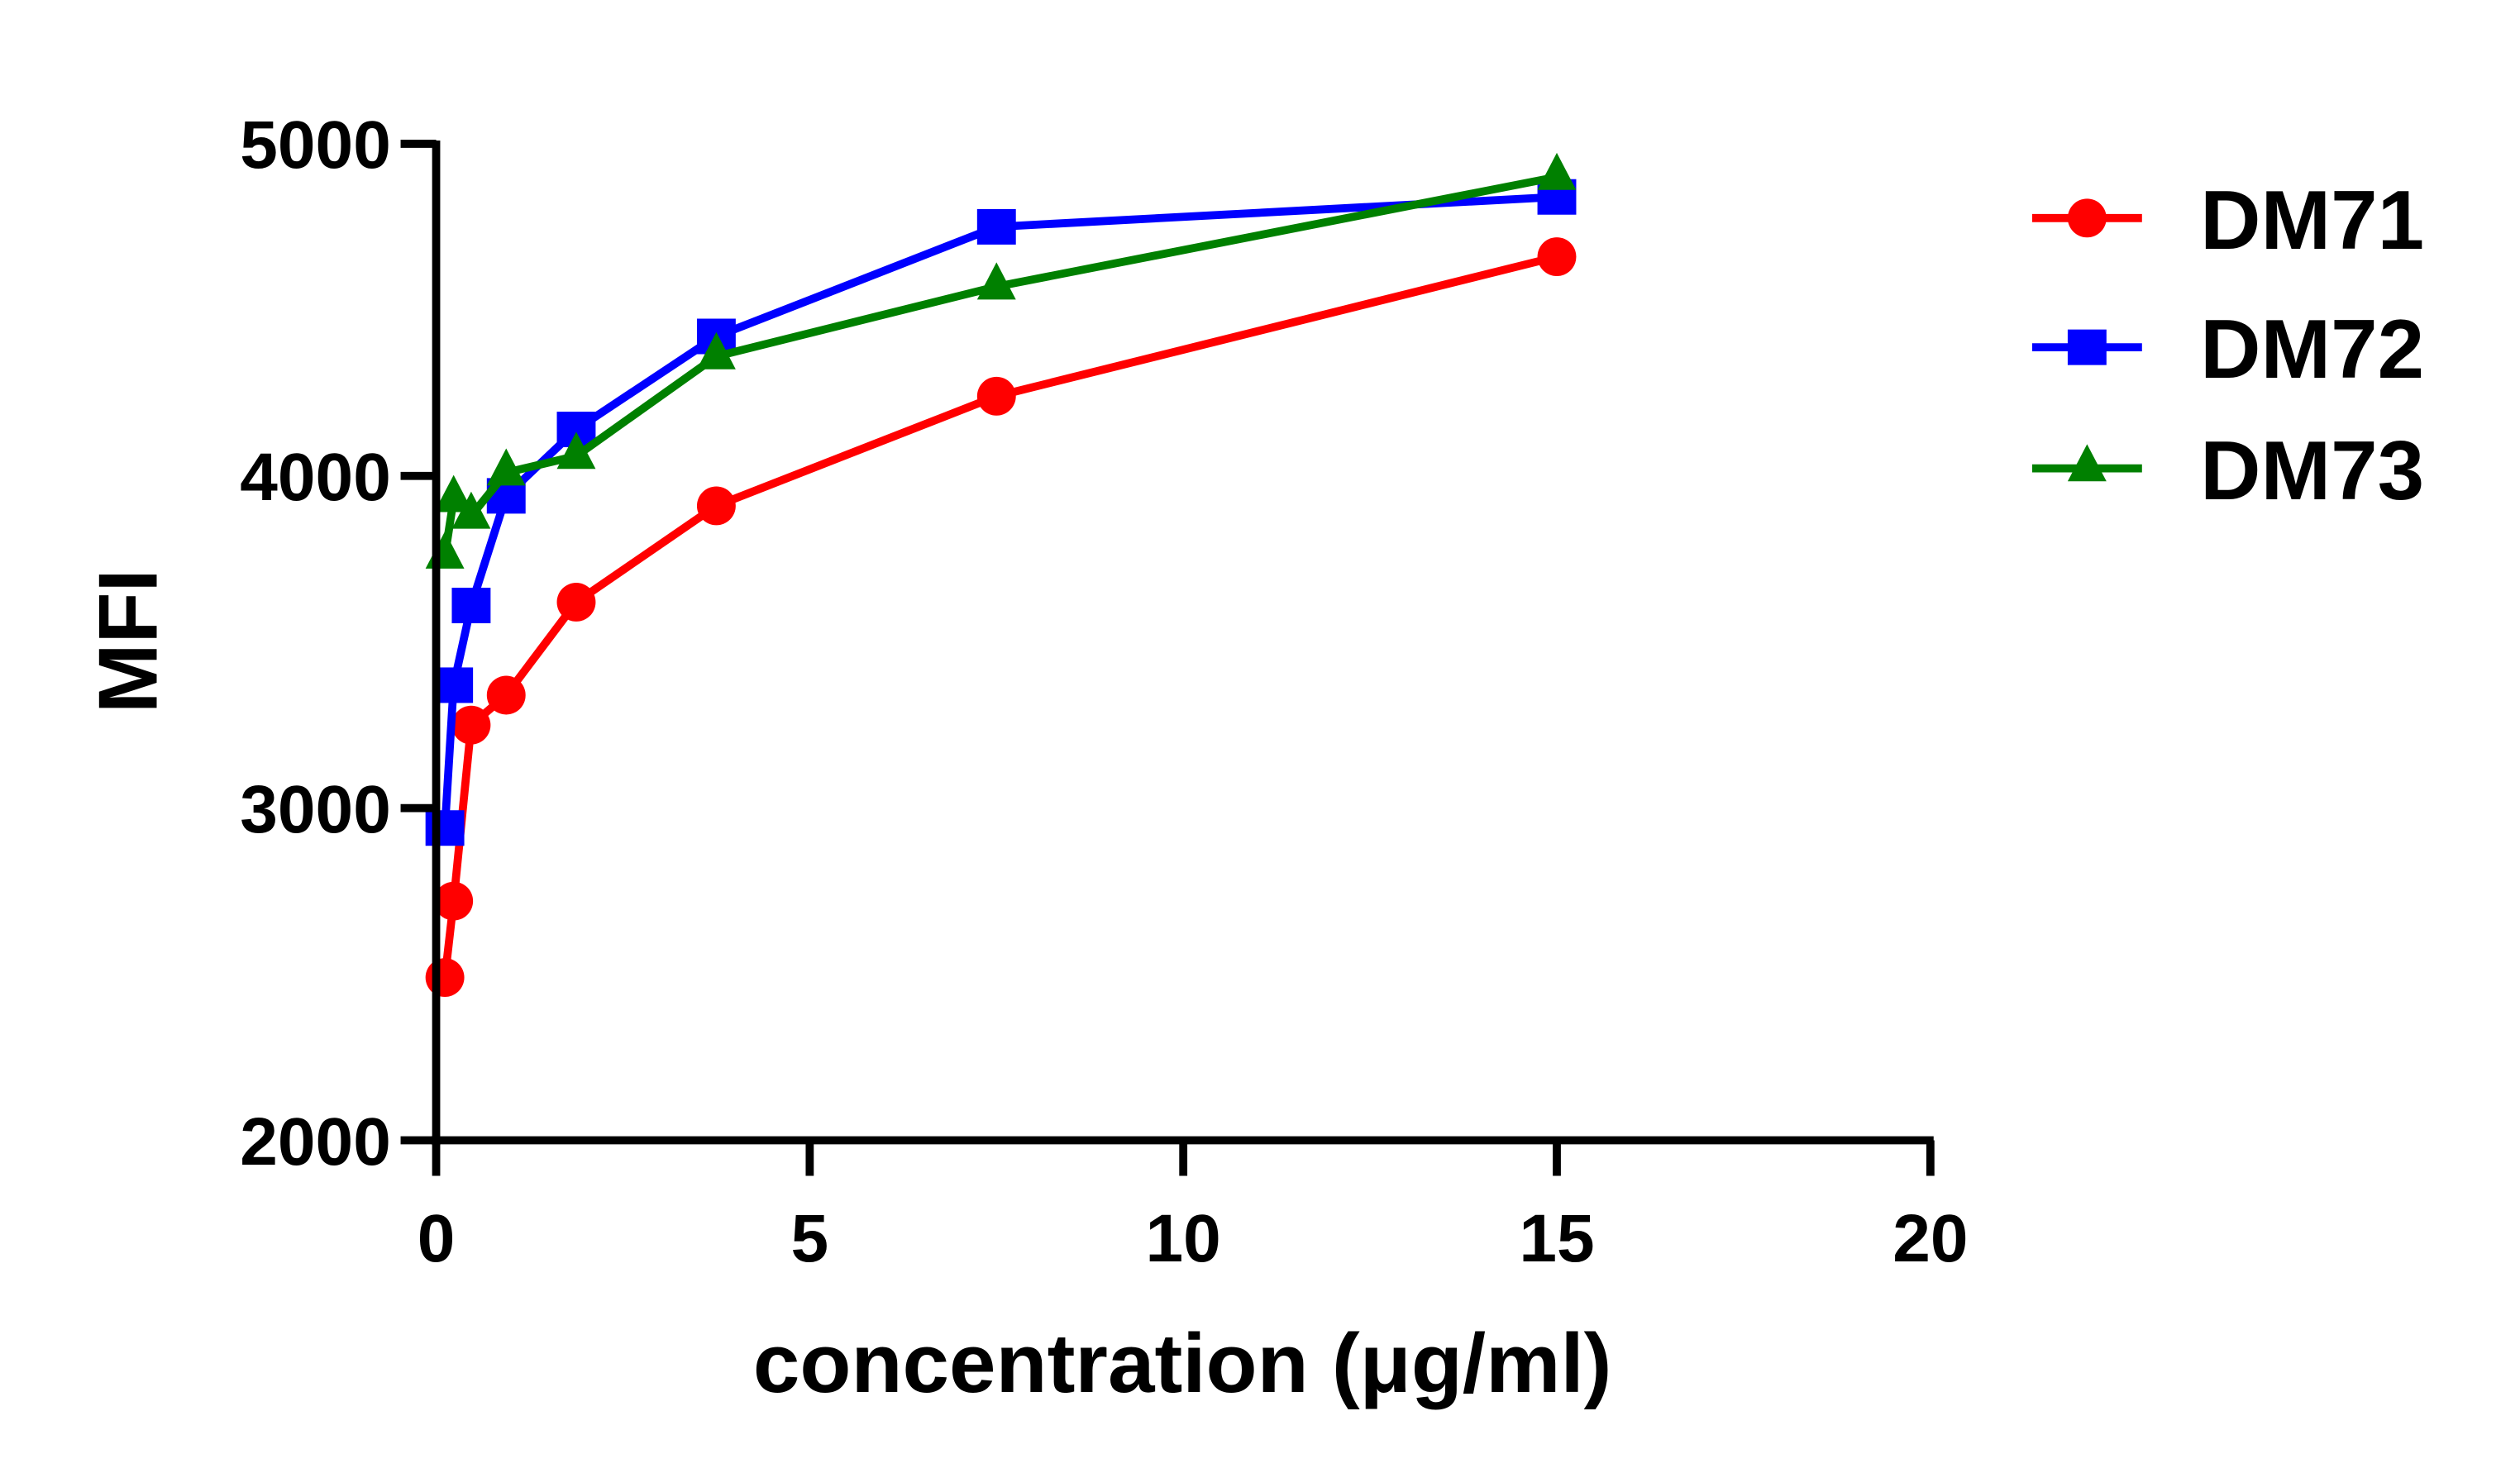  I want to click on legend-item: DM73, so click(2227, 470).